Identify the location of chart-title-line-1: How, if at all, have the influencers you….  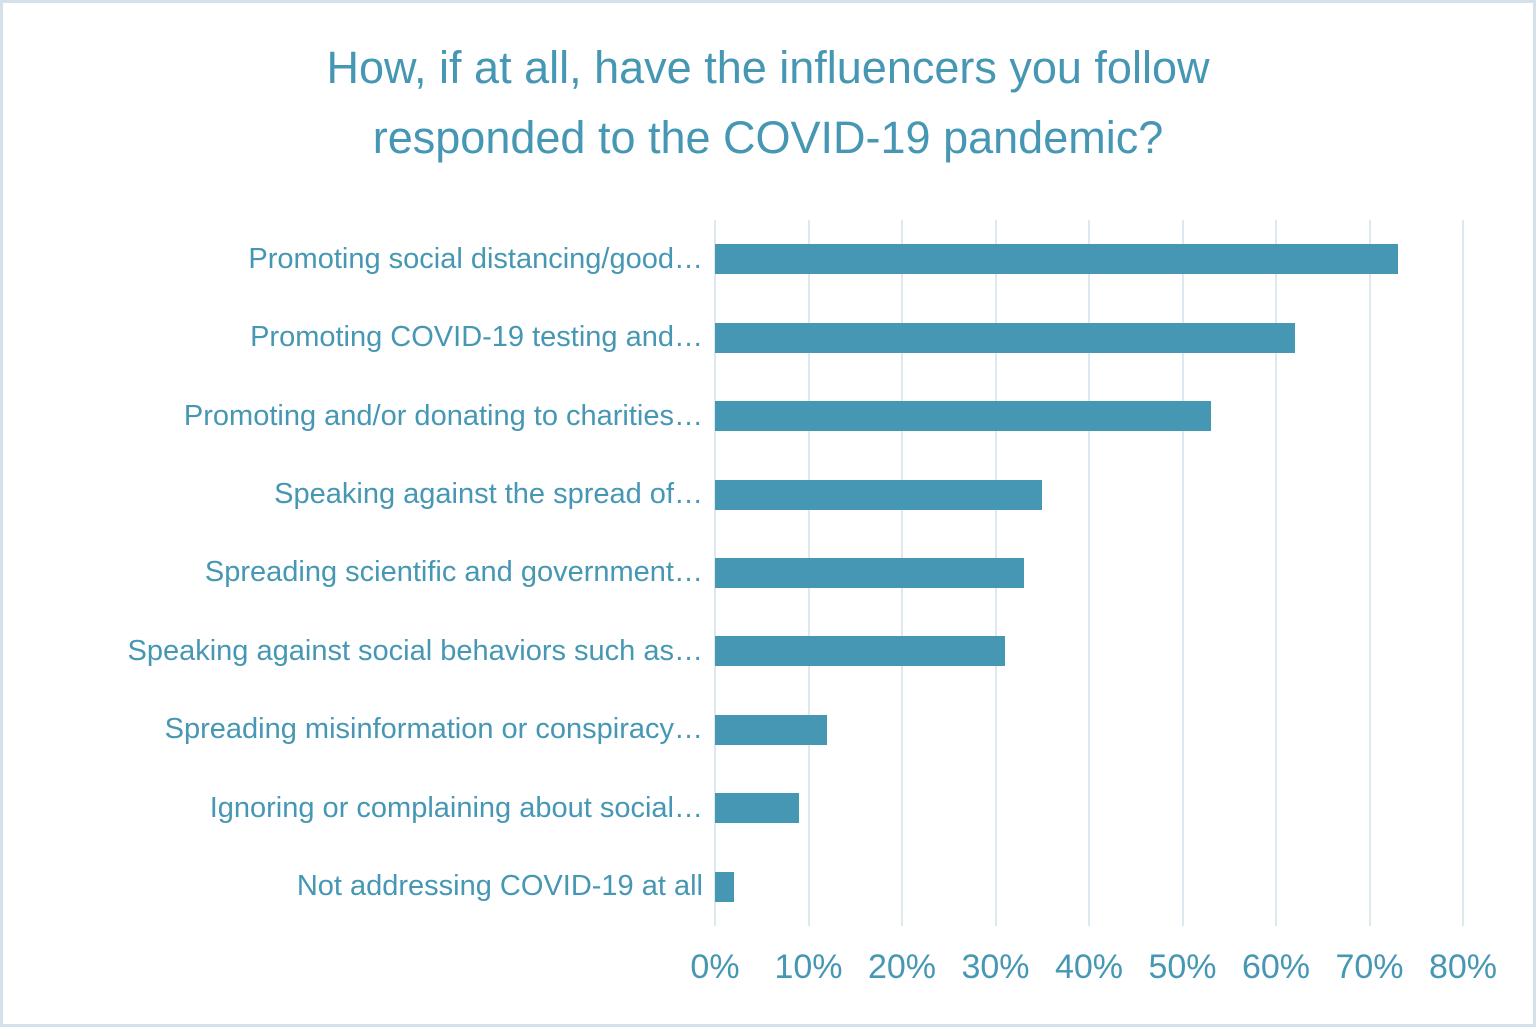
(768, 67).